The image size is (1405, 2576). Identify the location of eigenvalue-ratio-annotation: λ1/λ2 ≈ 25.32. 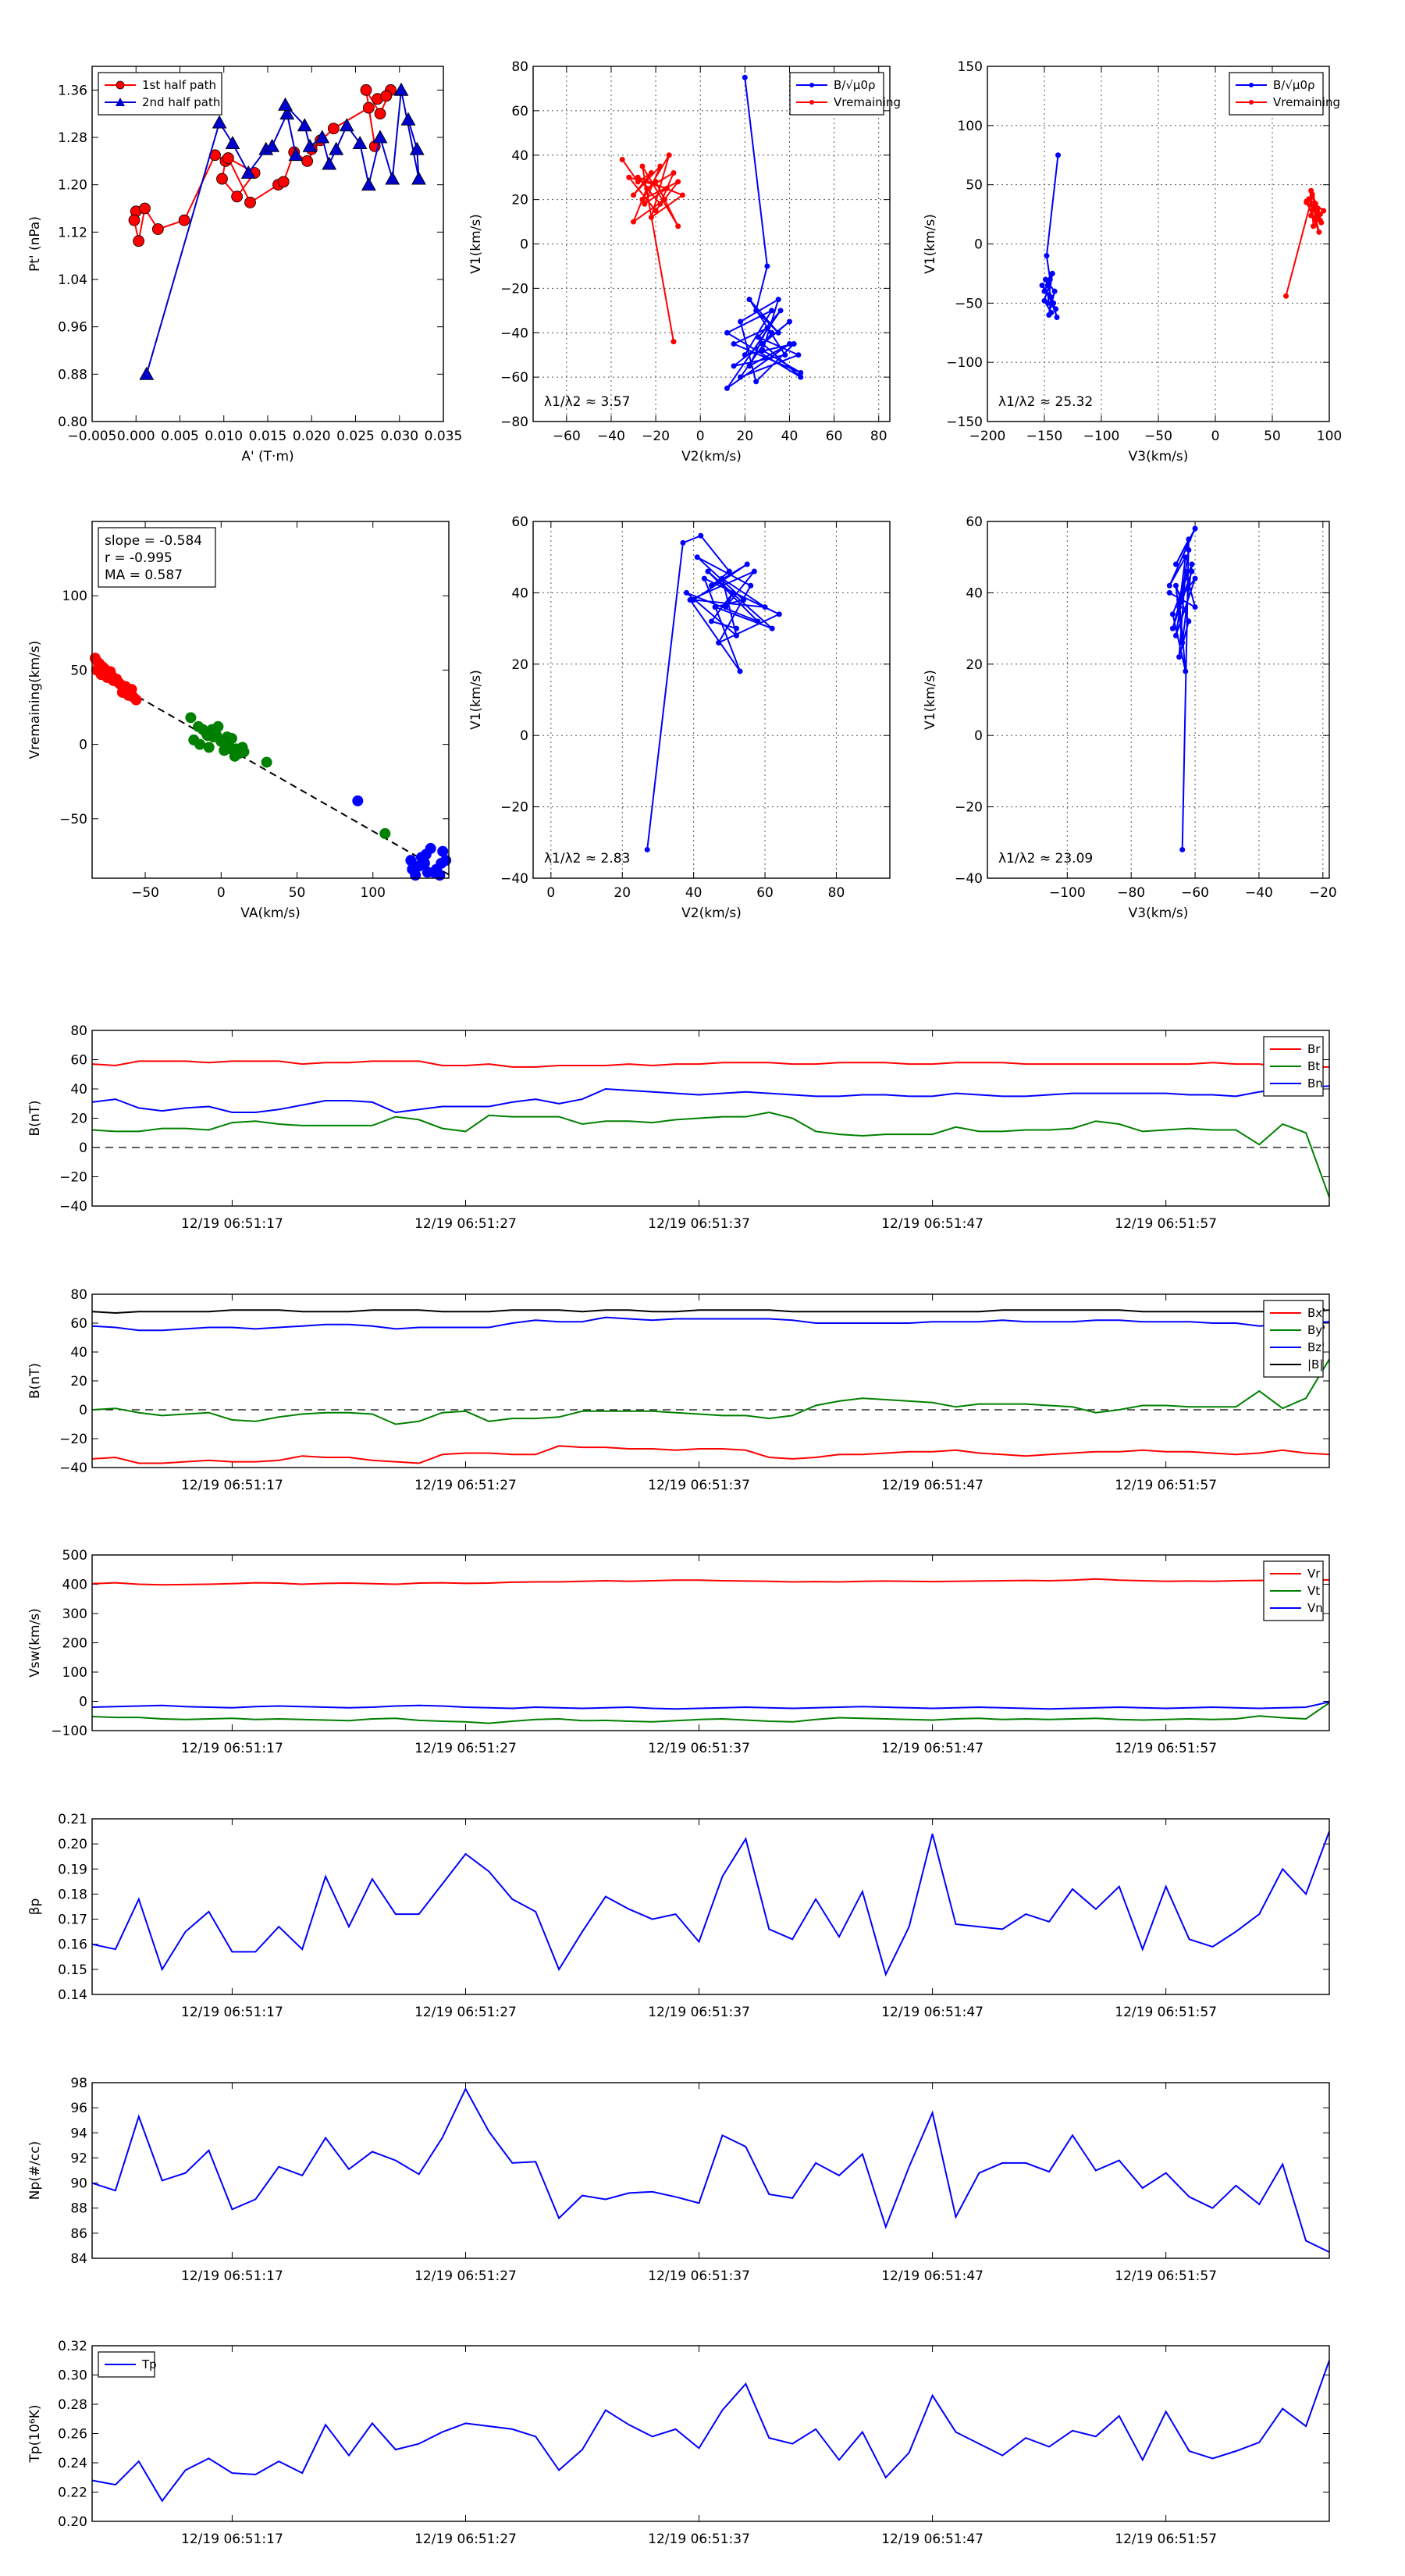
(1045, 402).